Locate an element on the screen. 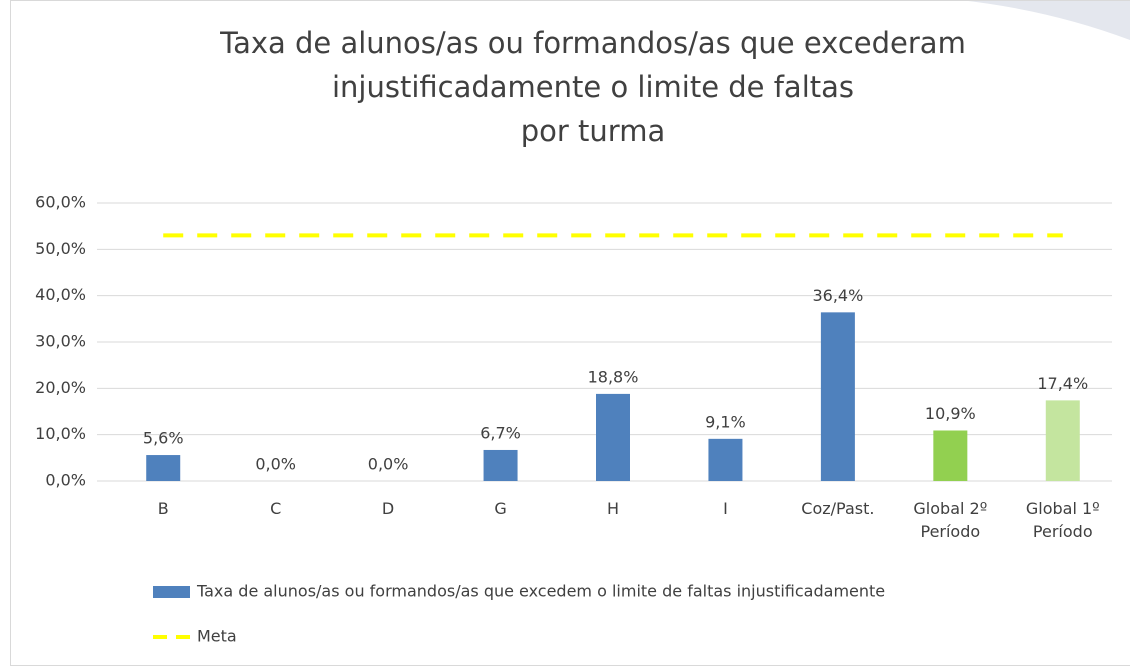  x-tick-label: Global 2º Período is located at coordinates (950, 520).